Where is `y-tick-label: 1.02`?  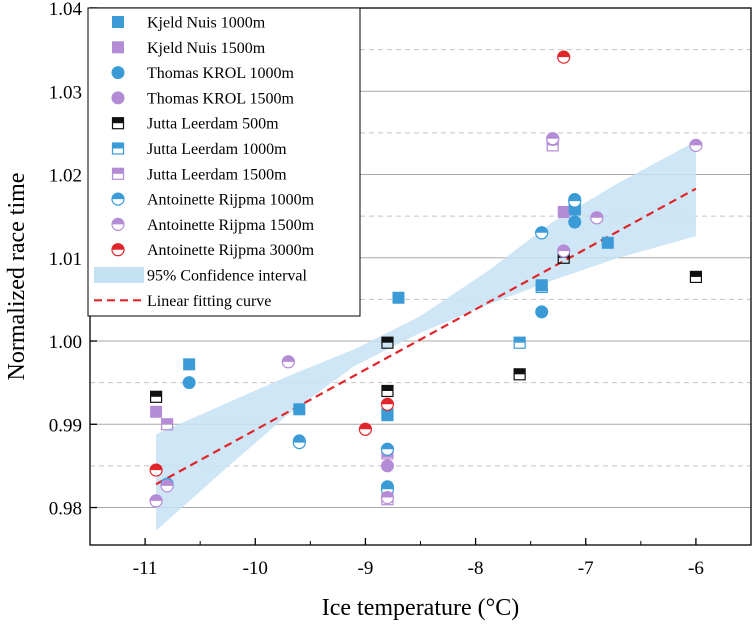
y-tick-label: 1.02 is located at coordinates (65, 176).